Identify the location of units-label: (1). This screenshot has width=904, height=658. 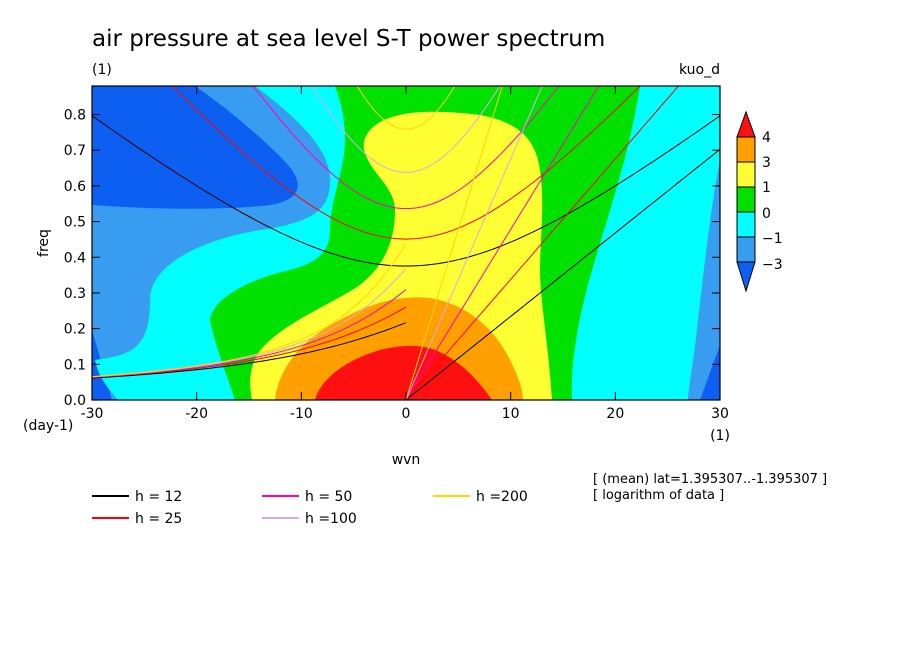
(102, 70).